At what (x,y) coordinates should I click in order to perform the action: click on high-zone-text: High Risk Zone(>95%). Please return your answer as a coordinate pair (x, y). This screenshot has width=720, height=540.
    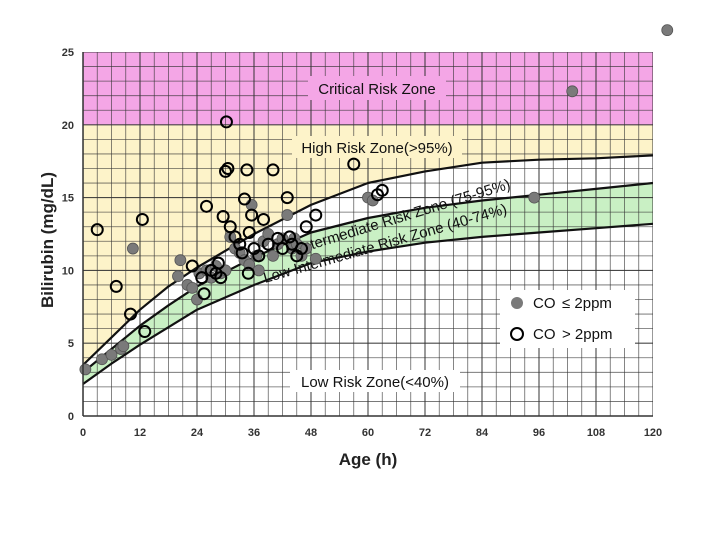
    Looking at the image, I should click on (376, 148).